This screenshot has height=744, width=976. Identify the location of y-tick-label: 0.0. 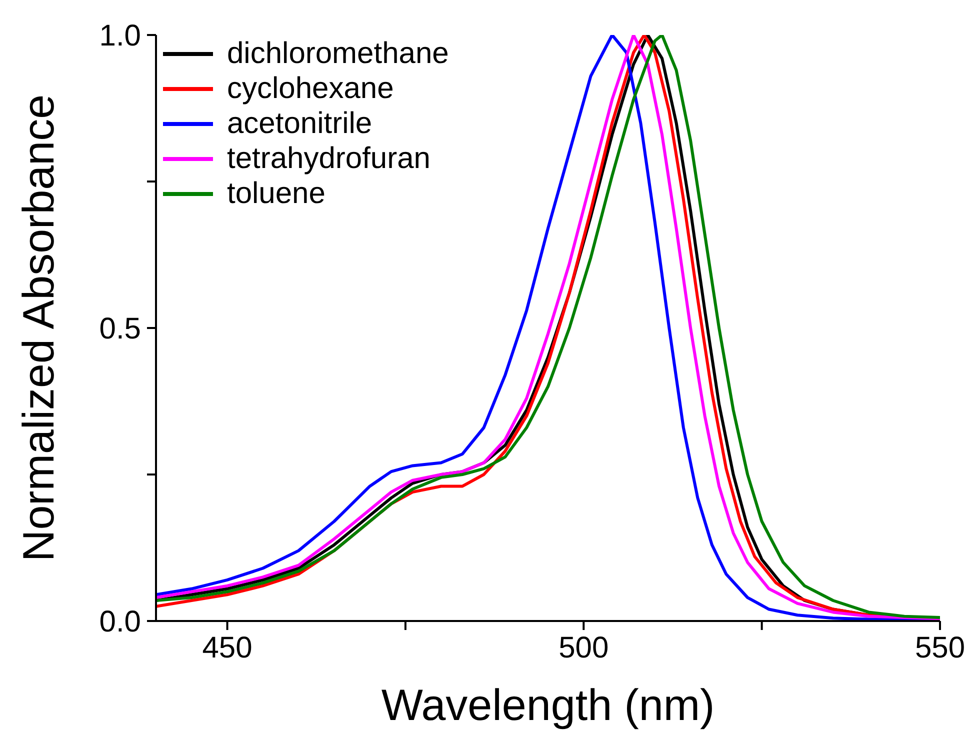
(120, 622).